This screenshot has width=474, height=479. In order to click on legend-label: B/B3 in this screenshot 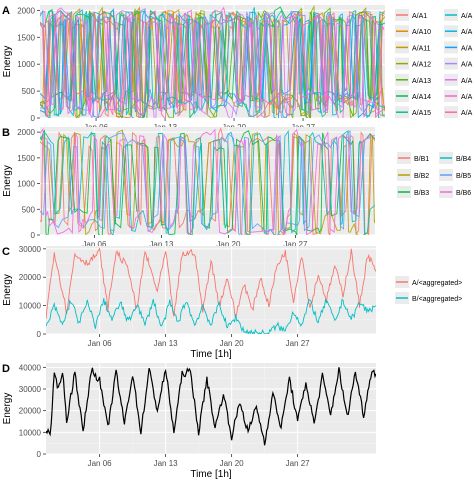, I will do `click(421, 193)`.